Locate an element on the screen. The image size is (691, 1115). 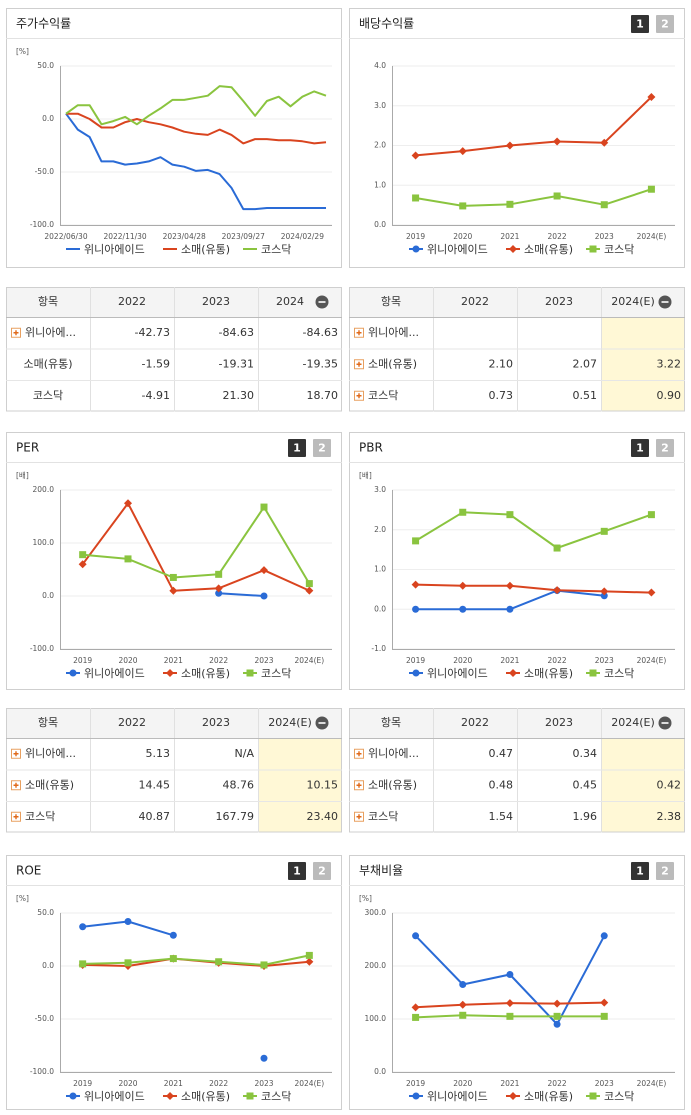
table-cell: 0.47 is located at coordinates (501, 753).